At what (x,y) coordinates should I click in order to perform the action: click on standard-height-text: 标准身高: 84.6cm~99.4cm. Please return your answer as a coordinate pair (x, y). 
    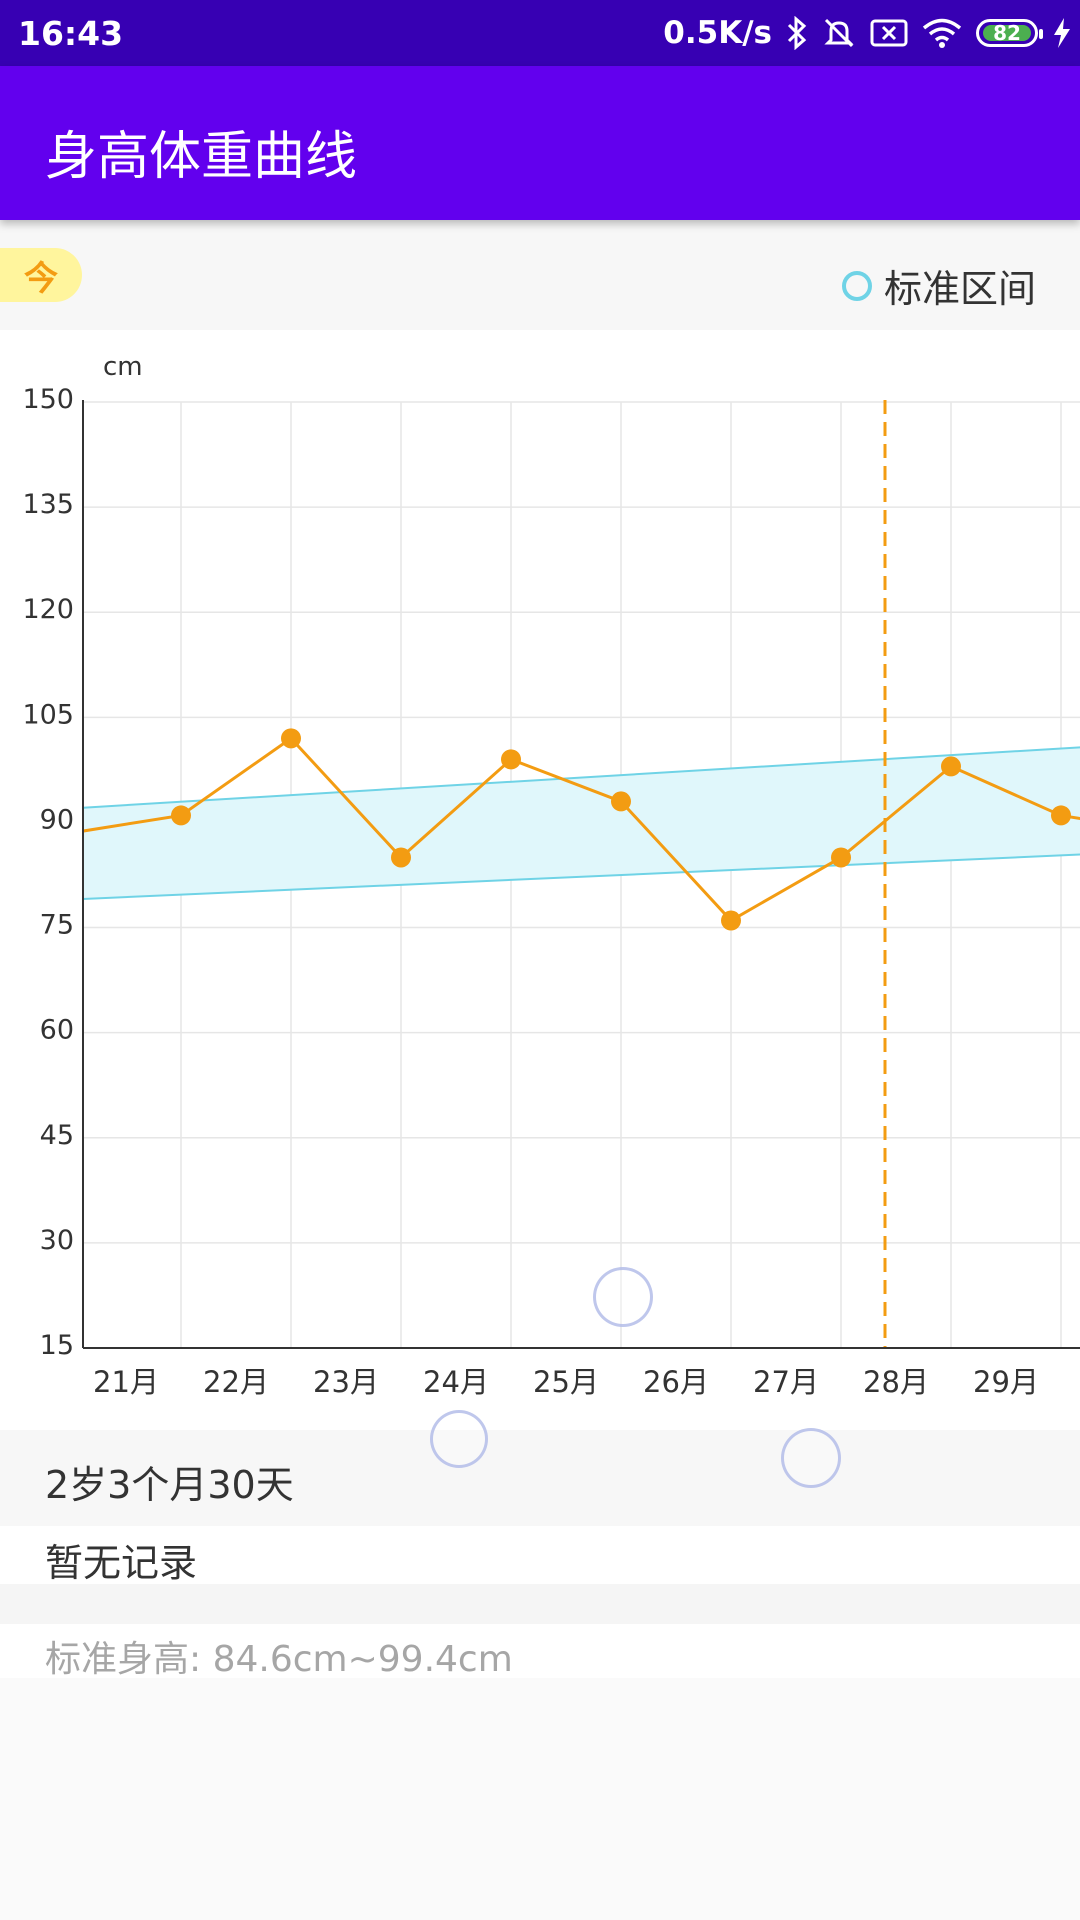
    Looking at the image, I should click on (279, 1659).